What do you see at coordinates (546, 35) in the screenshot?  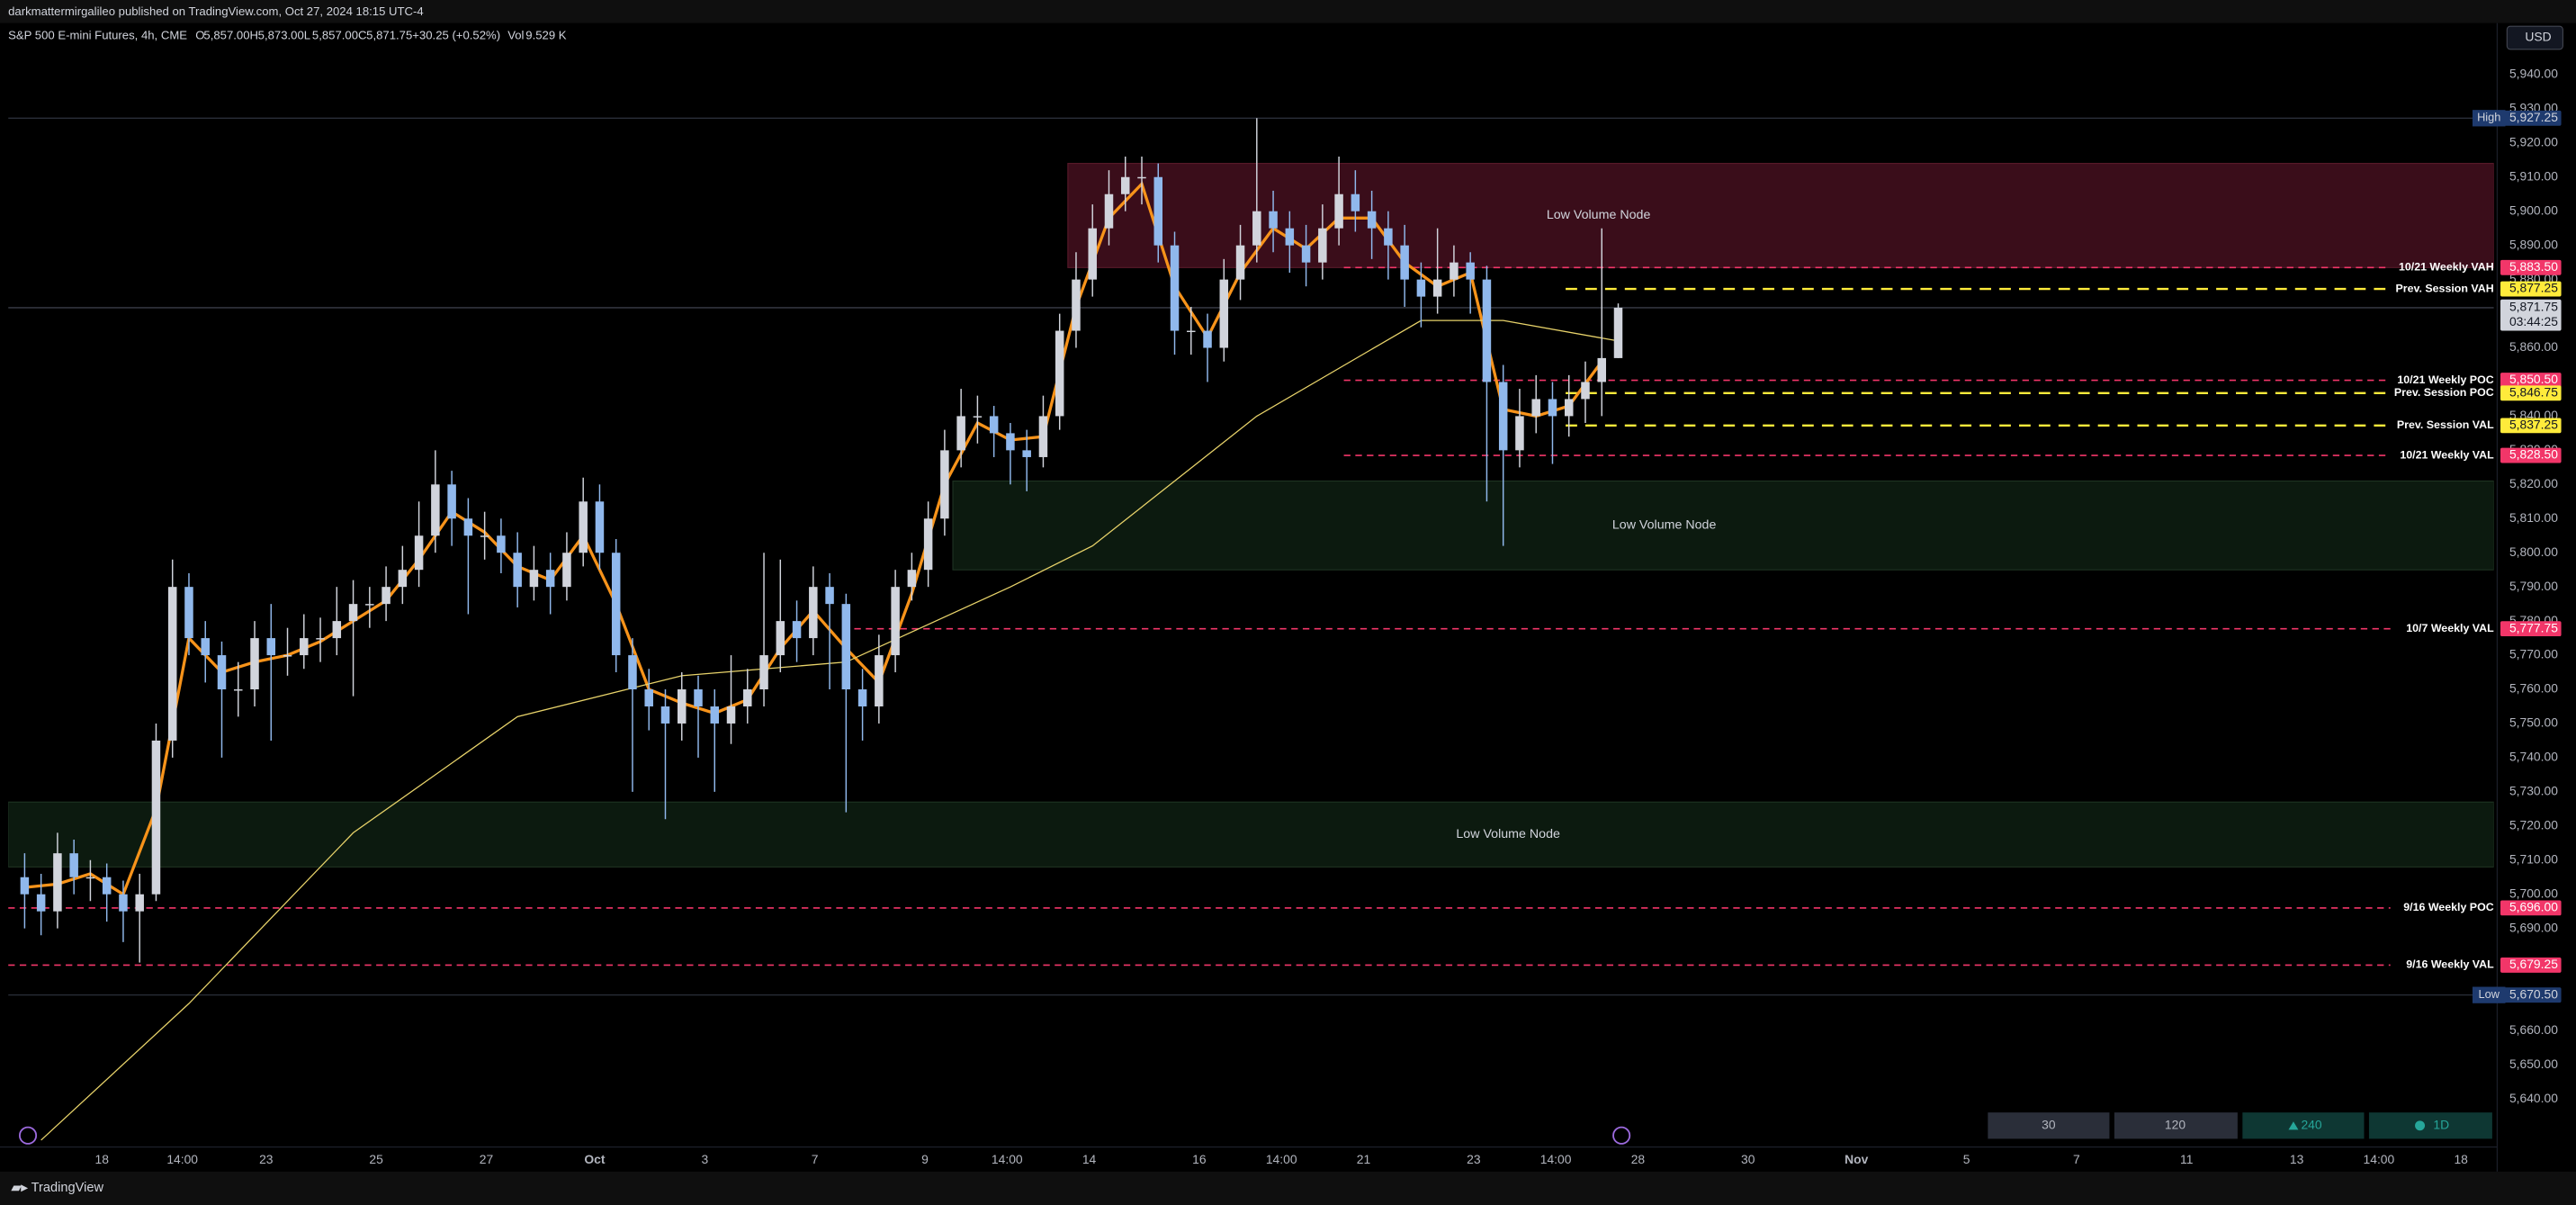 I see `legend-text: 9.529 K` at bounding box center [546, 35].